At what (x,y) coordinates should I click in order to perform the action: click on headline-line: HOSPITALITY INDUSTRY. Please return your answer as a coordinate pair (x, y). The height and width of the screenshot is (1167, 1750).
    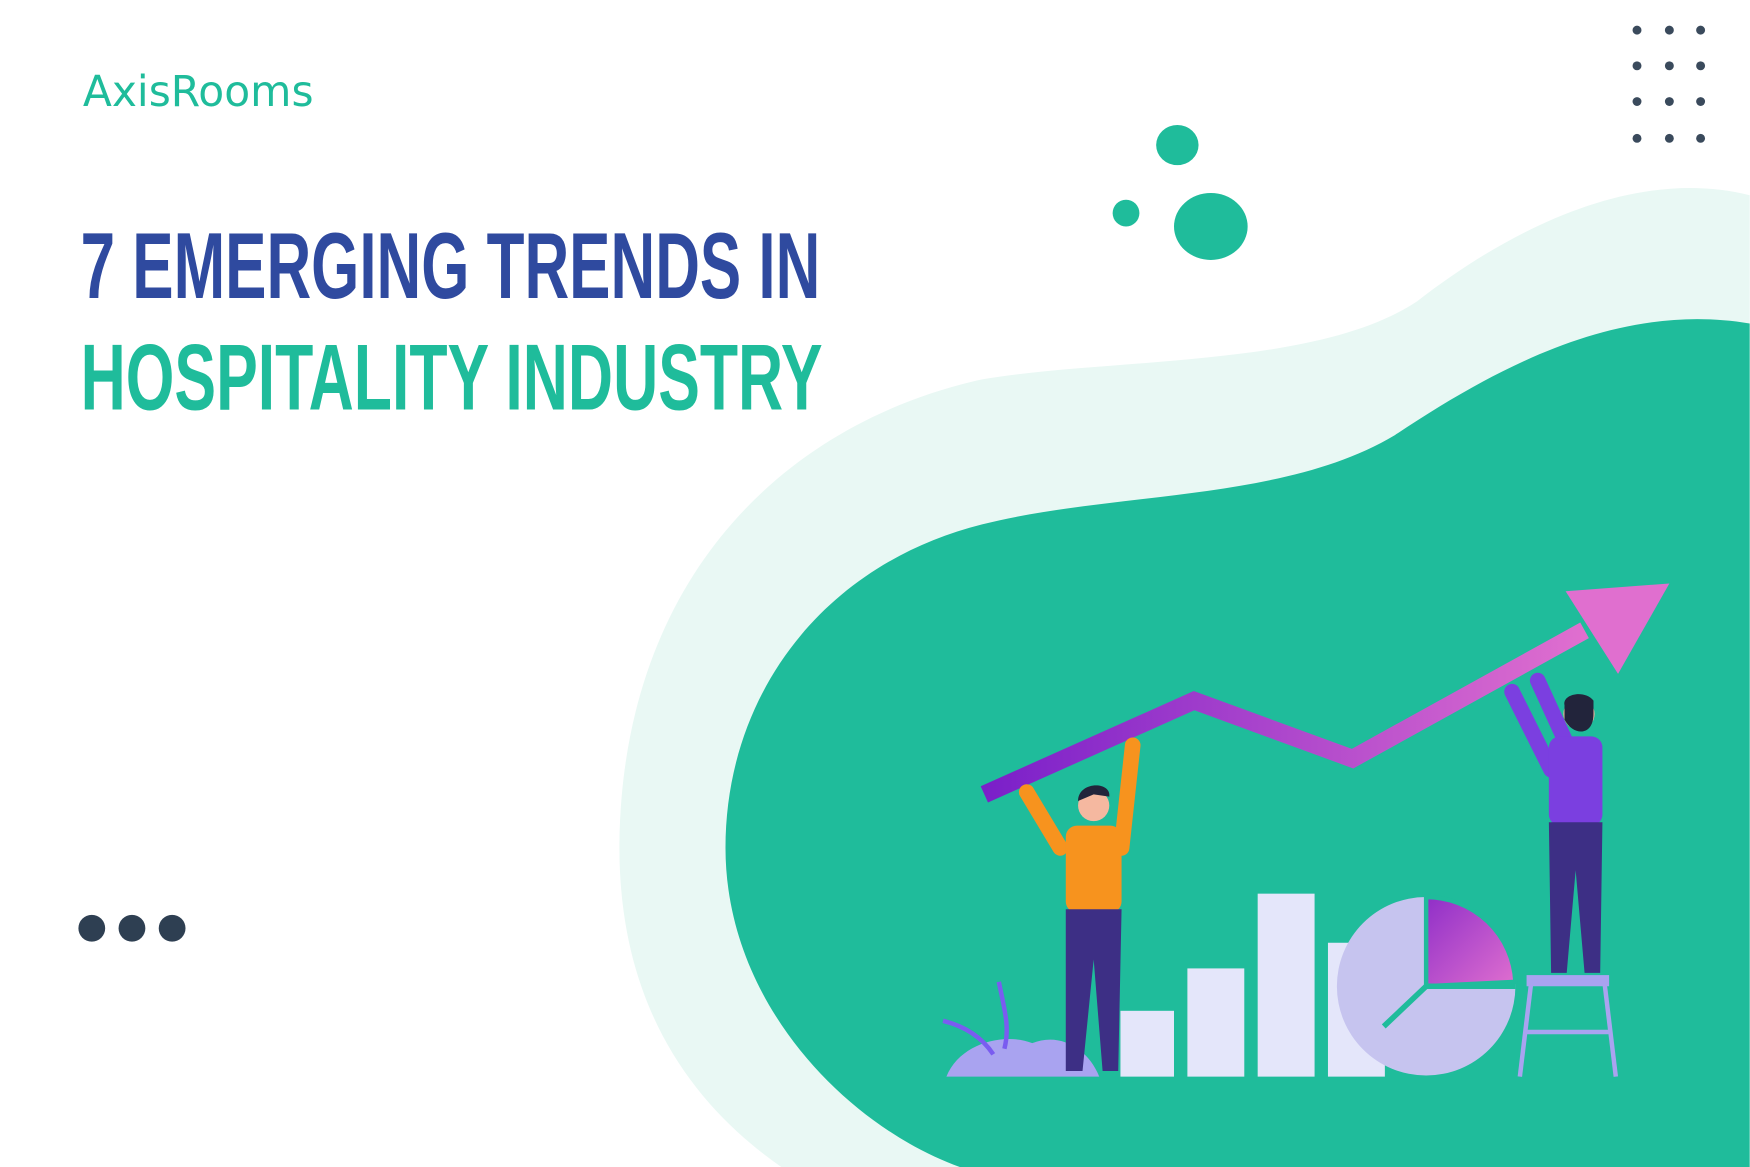
    Looking at the image, I should click on (452, 376).